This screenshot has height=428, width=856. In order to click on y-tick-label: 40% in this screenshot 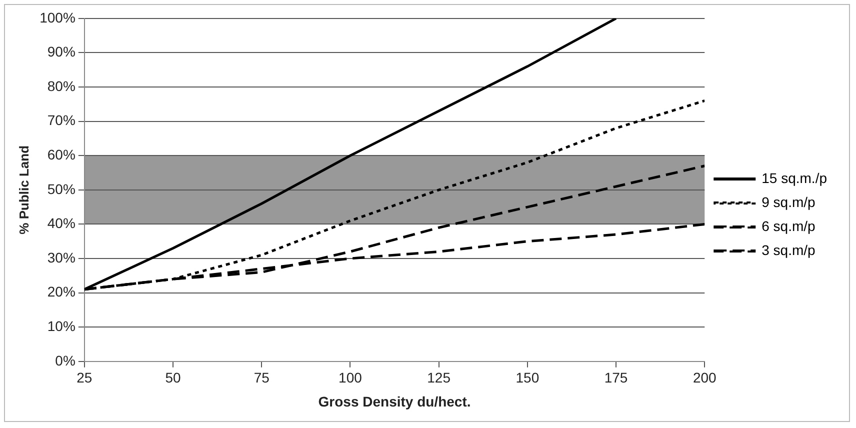, I will do `click(61, 223)`.